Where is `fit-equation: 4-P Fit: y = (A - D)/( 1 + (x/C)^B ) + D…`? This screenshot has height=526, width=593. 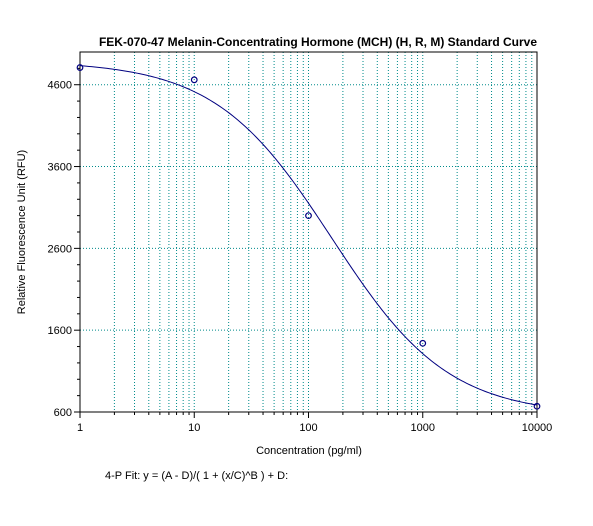
fit-equation: 4-P Fit: y = (A - D)/( 1 + (x/C)^B ) + D… is located at coordinates (196, 476).